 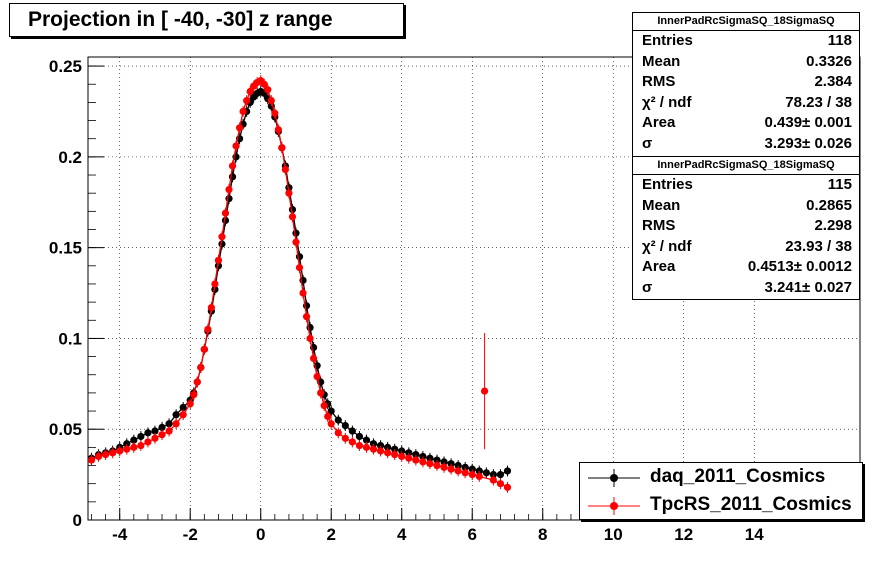 What do you see at coordinates (746, 288) in the screenshot?
I see `stats-row-sigma: σ 3.241± 0.027` at bounding box center [746, 288].